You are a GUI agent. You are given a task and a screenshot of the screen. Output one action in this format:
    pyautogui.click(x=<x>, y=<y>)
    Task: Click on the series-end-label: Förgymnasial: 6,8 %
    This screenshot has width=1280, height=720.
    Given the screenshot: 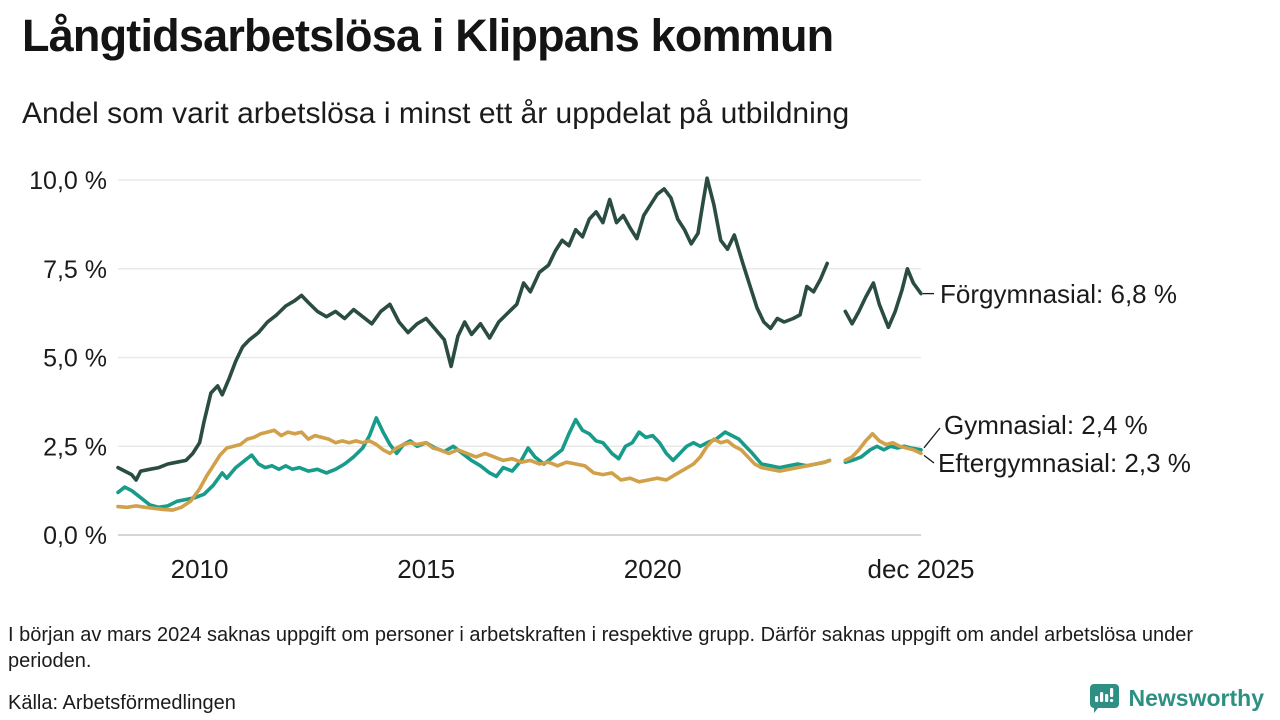 What is the action you would take?
    pyautogui.click(x=1058, y=294)
    